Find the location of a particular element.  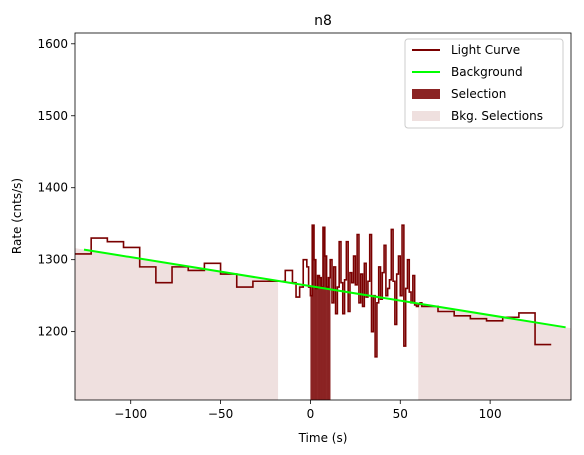

y-tick-label: 1500 is located at coordinates (52, 116).